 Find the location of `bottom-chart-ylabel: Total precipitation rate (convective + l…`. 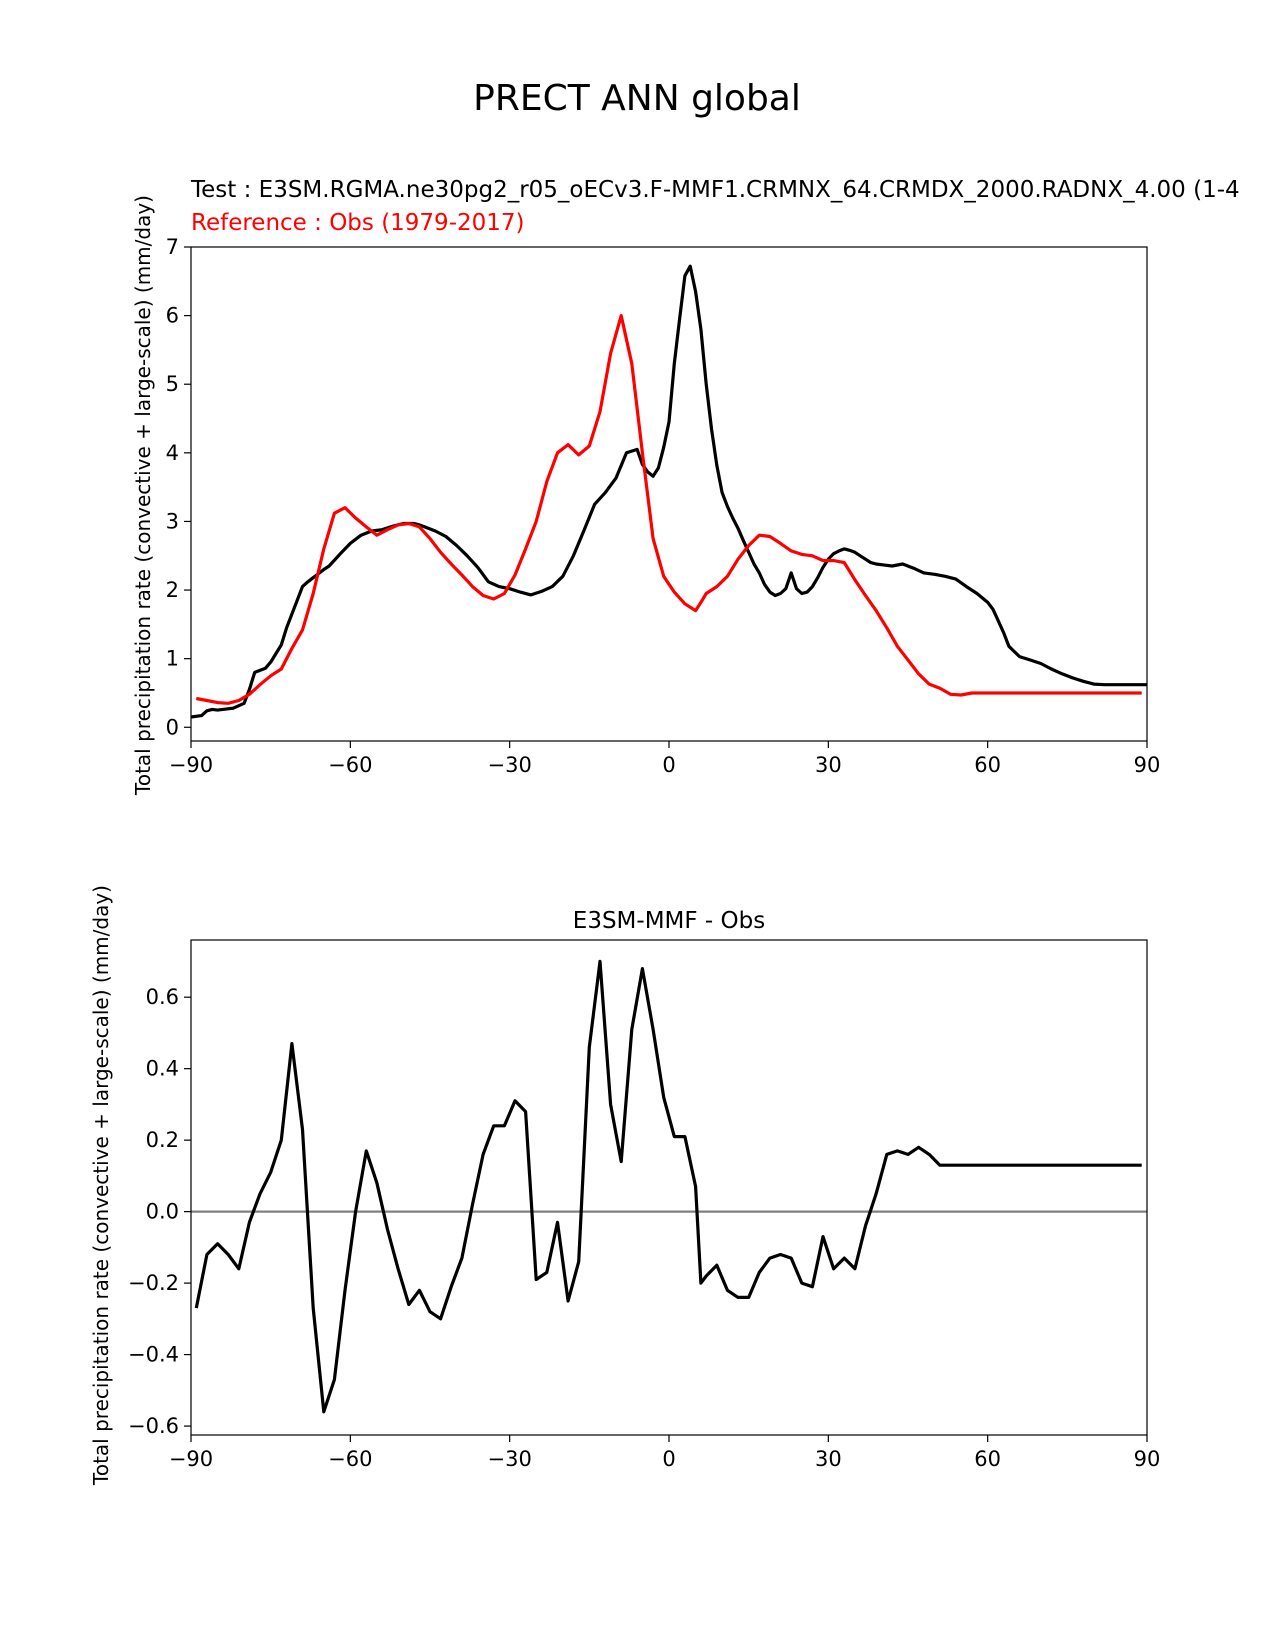

bottom-chart-ylabel: Total precipitation rate (convective + l… is located at coordinates (101, 1185).